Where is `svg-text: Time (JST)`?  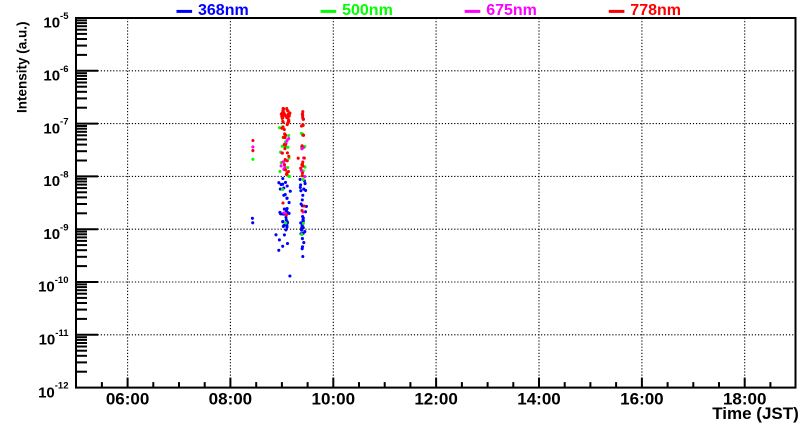
svg-text: Time (JST) is located at coordinates (755, 413).